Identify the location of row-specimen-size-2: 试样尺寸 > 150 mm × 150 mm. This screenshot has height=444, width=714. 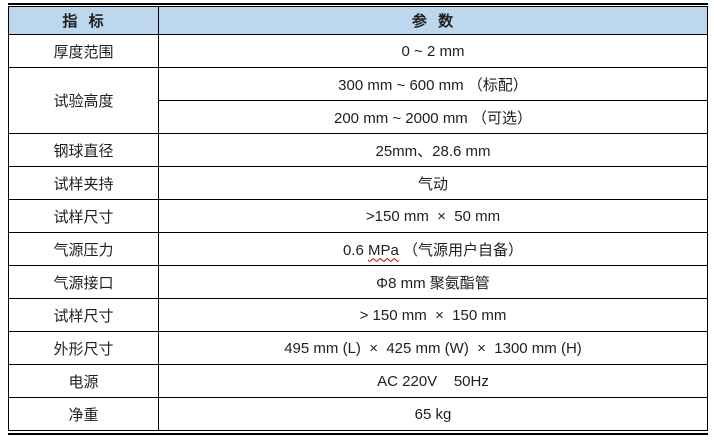
(358, 315).